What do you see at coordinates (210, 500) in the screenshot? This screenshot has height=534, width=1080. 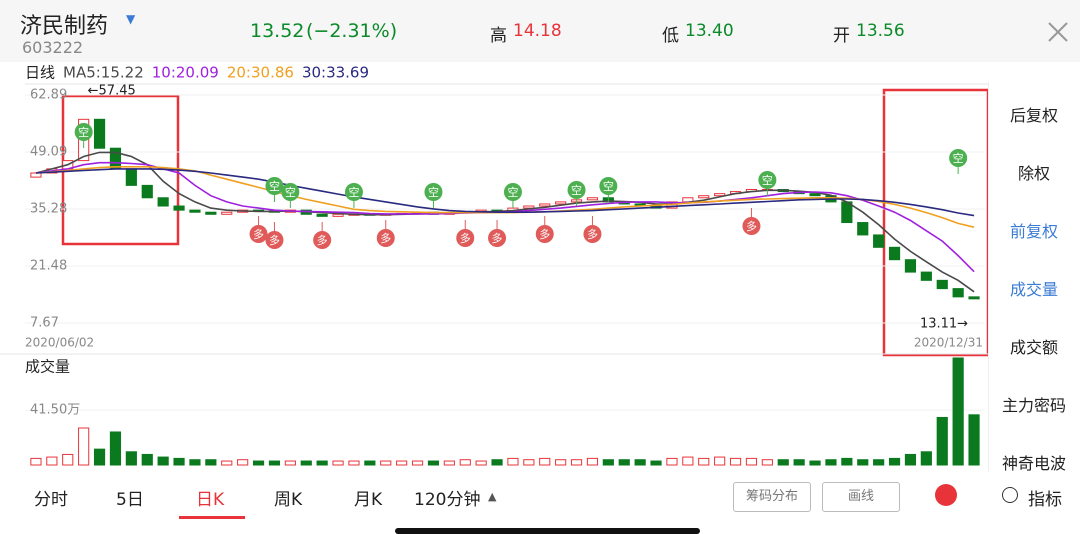 I see `tab: 日K` at bounding box center [210, 500].